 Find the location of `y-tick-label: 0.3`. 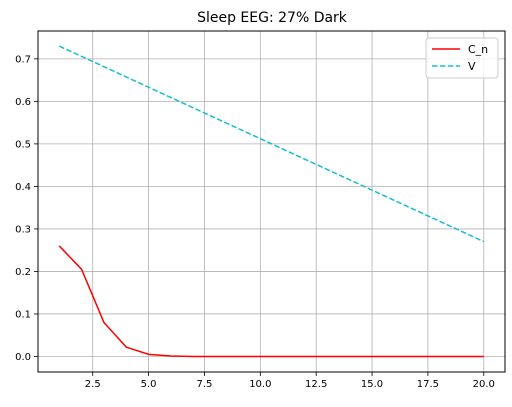

y-tick-label: 0.3 is located at coordinates (23, 229).